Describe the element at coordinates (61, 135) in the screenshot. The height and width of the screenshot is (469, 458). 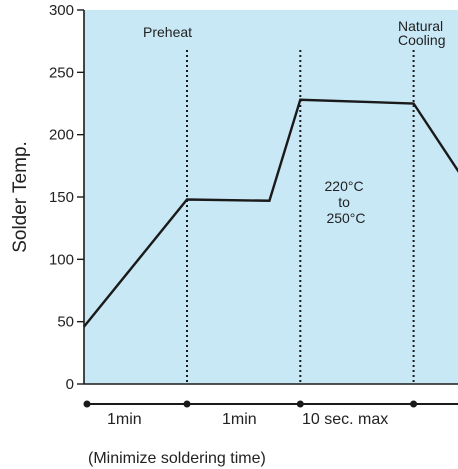
I see `y-tick-label: 200` at that location.